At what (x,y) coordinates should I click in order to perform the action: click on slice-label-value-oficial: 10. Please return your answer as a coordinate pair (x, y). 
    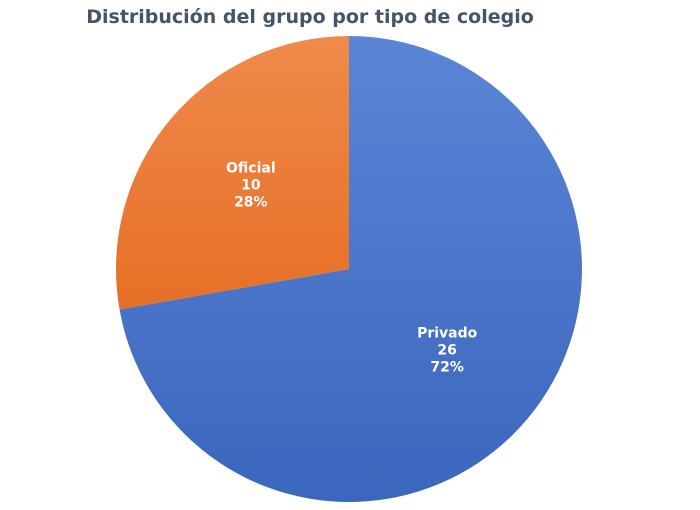
    Looking at the image, I should click on (251, 186).